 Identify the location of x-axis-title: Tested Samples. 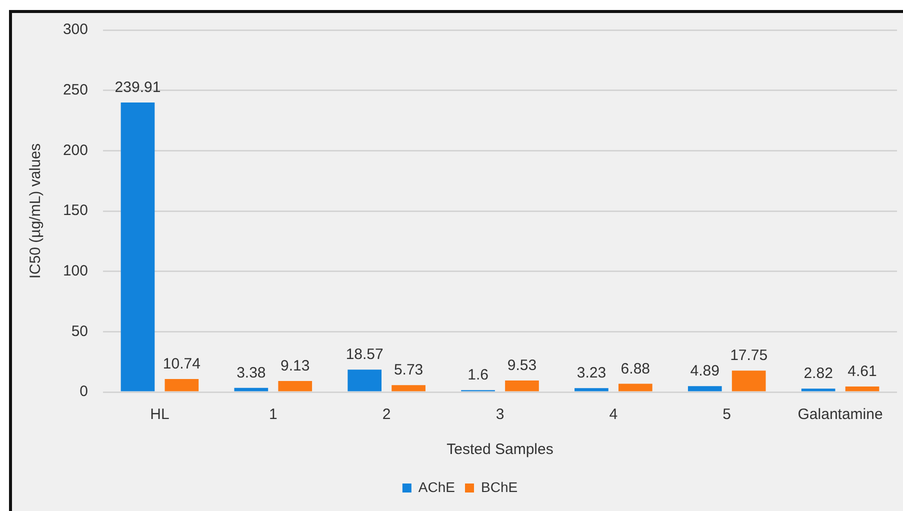
(500, 449).